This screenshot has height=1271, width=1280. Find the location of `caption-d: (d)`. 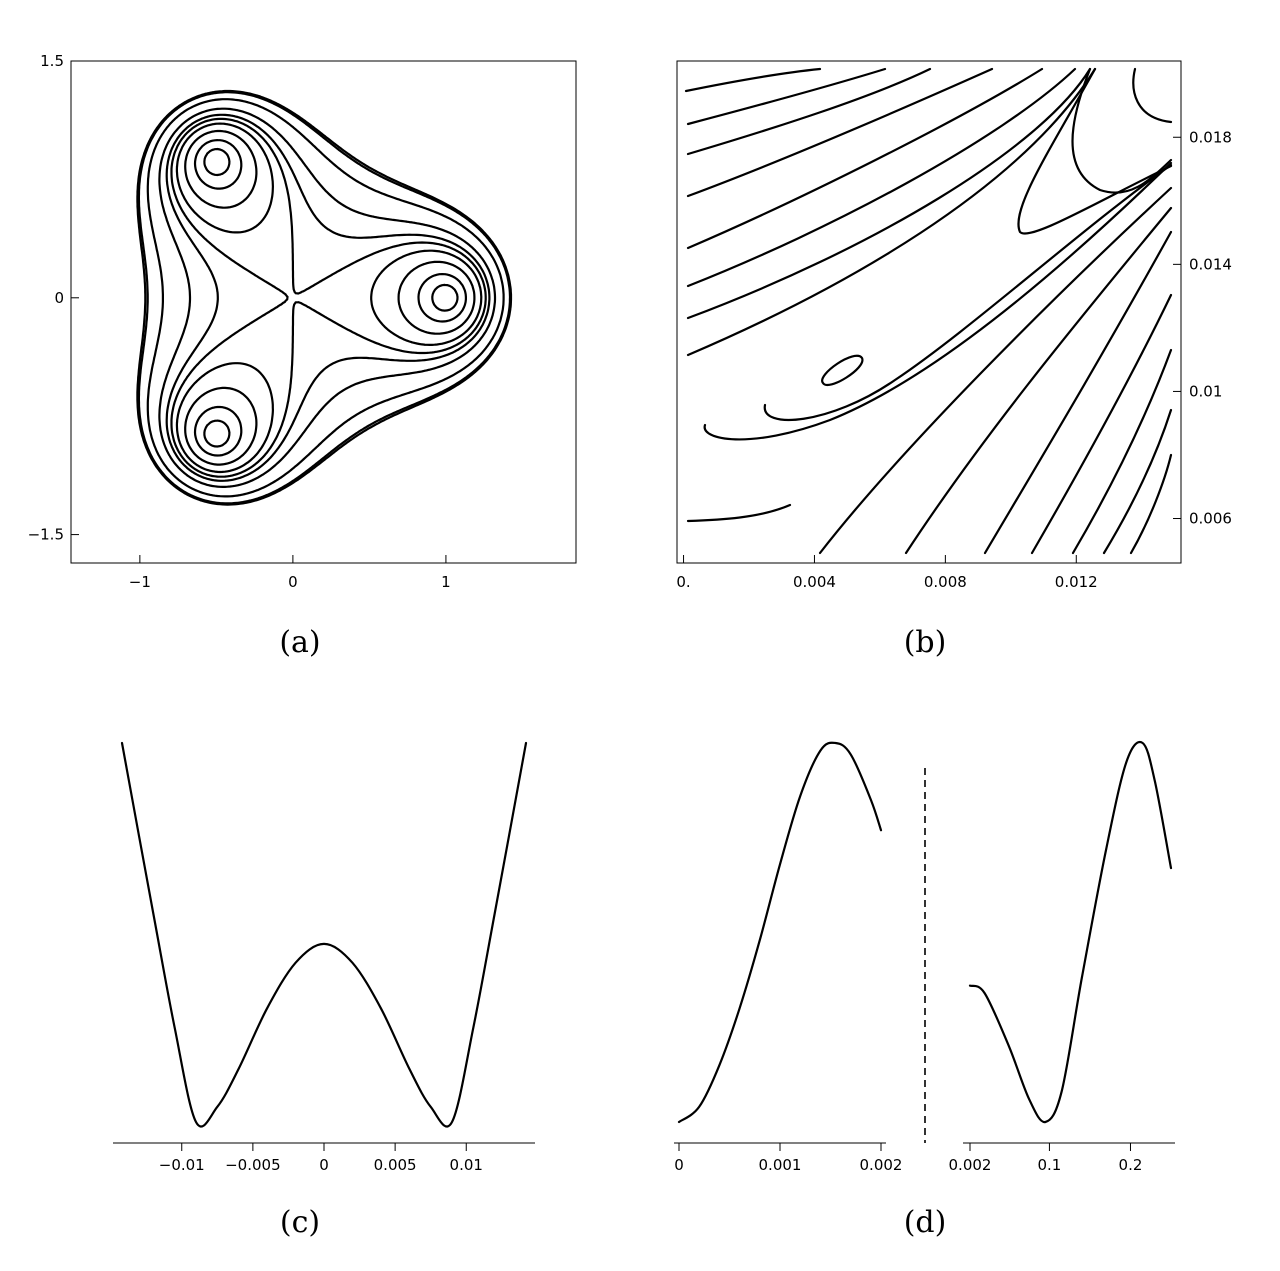

caption-d: (d) is located at coordinates (925, 1222).